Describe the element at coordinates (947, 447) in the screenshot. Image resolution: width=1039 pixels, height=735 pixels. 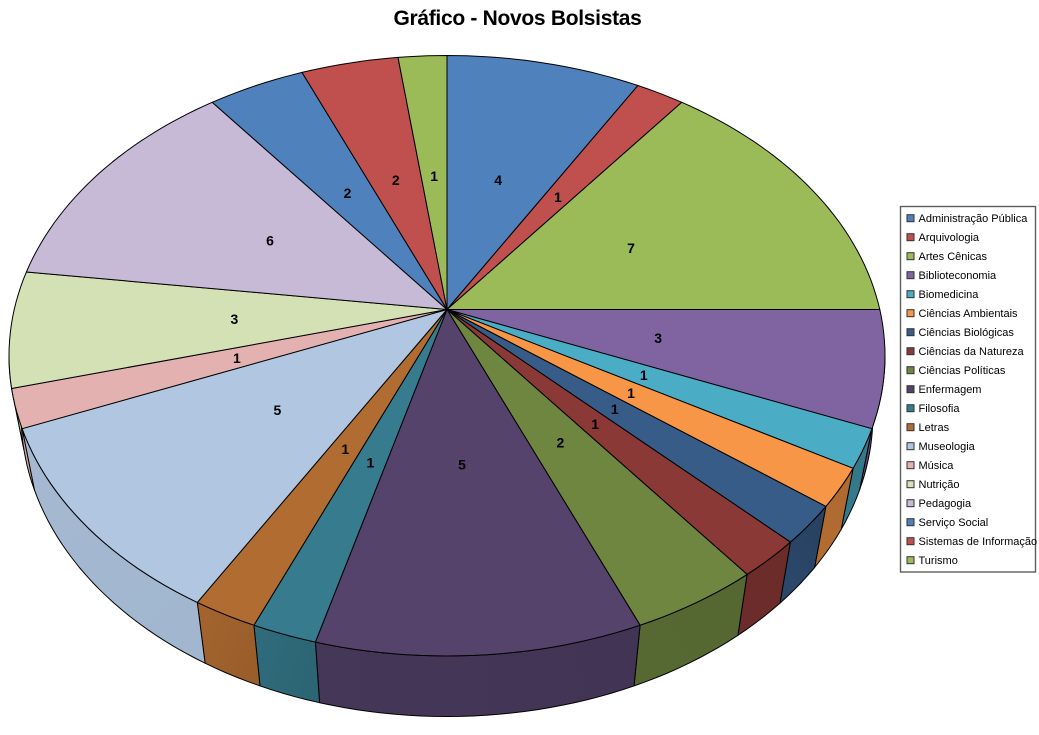
I see `svg-text: Museologia` at that location.